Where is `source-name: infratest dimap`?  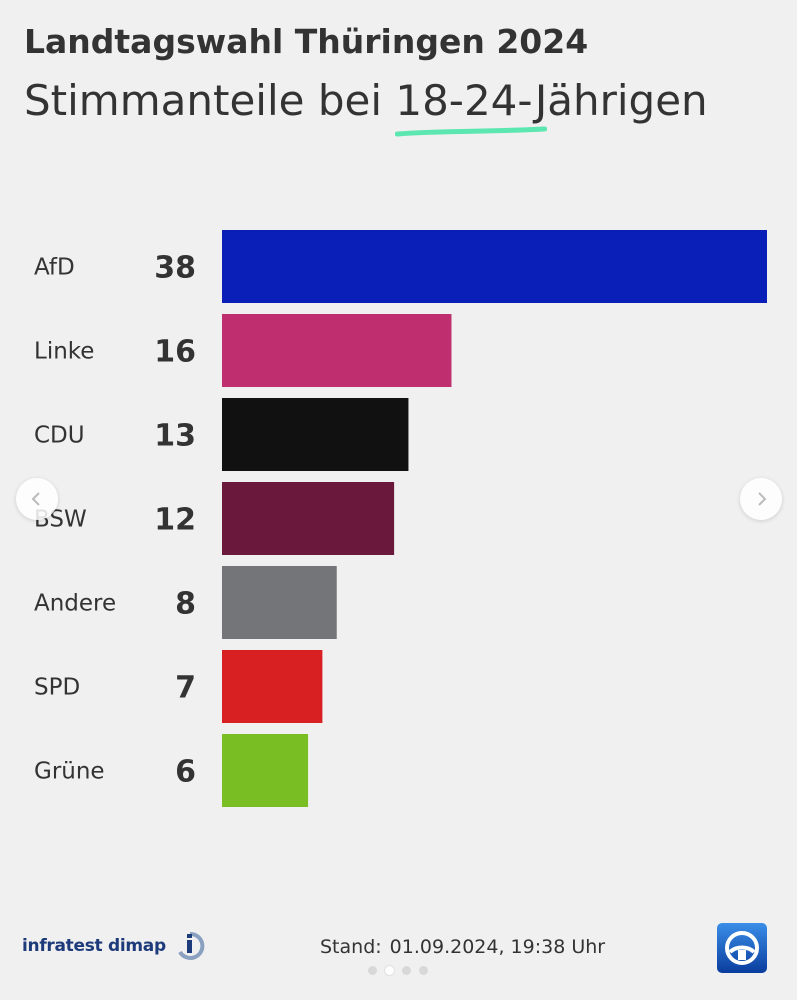 source-name: infratest dimap is located at coordinates (94, 946).